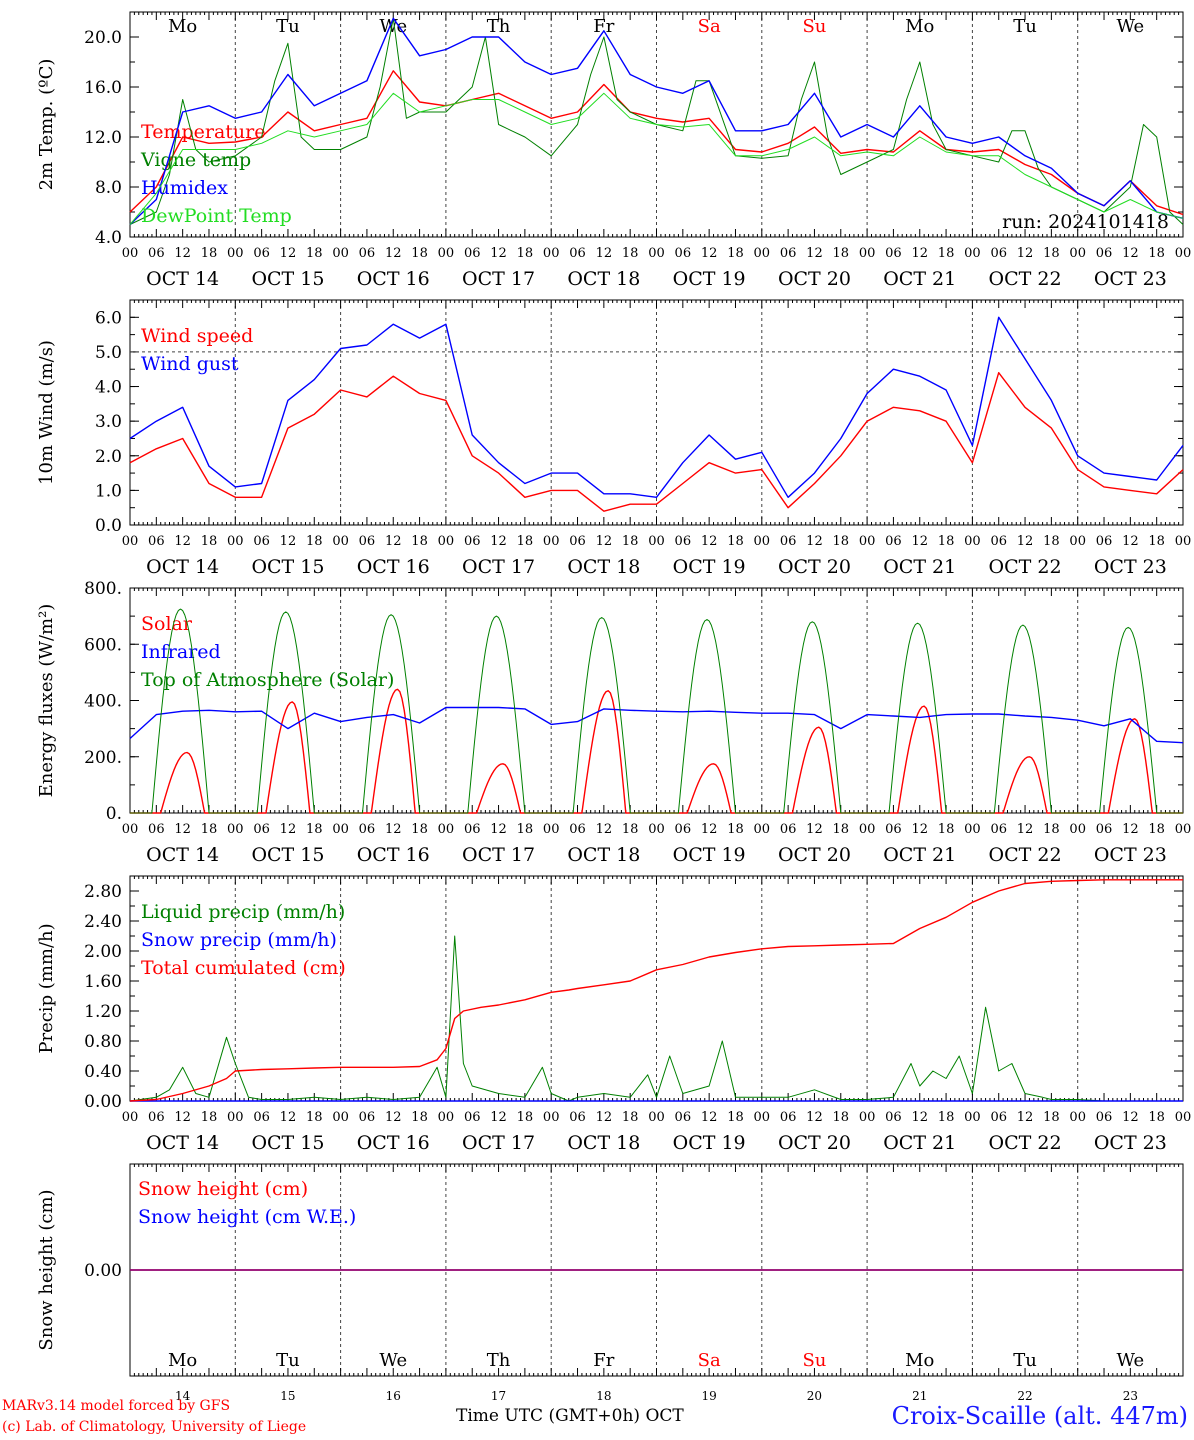 Image resolution: width=1194 pixels, height=1440 pixels. Describe the element at coordinates (603, 1396) in the screenshot. I see `day-number-label: 18` at that location.